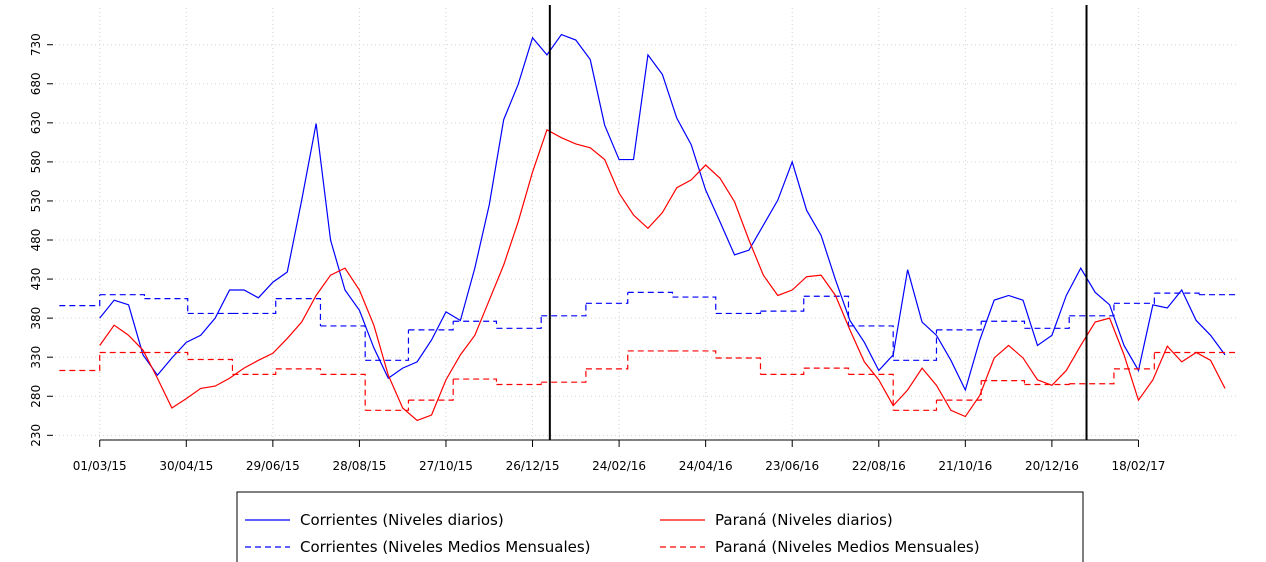 The height and width of the screenshot is (562, 1266). I want to click on x-tick-label: 28/08/15, so click(359, 466).